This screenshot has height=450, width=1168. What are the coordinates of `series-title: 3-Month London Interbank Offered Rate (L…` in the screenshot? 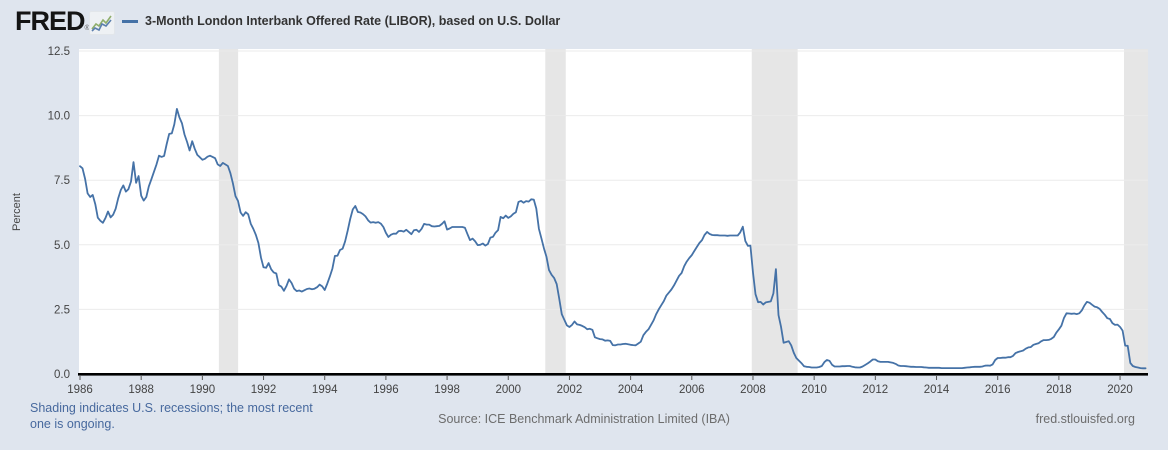 It's located at (353, 21).